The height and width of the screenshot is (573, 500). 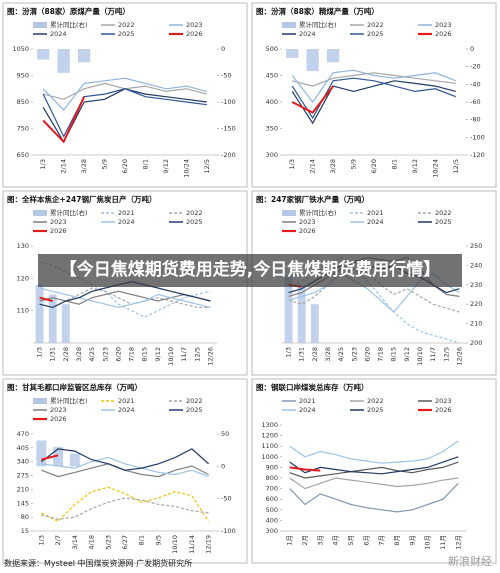 I want to click on y-tick-label: 145, so click(x=23, y=503).